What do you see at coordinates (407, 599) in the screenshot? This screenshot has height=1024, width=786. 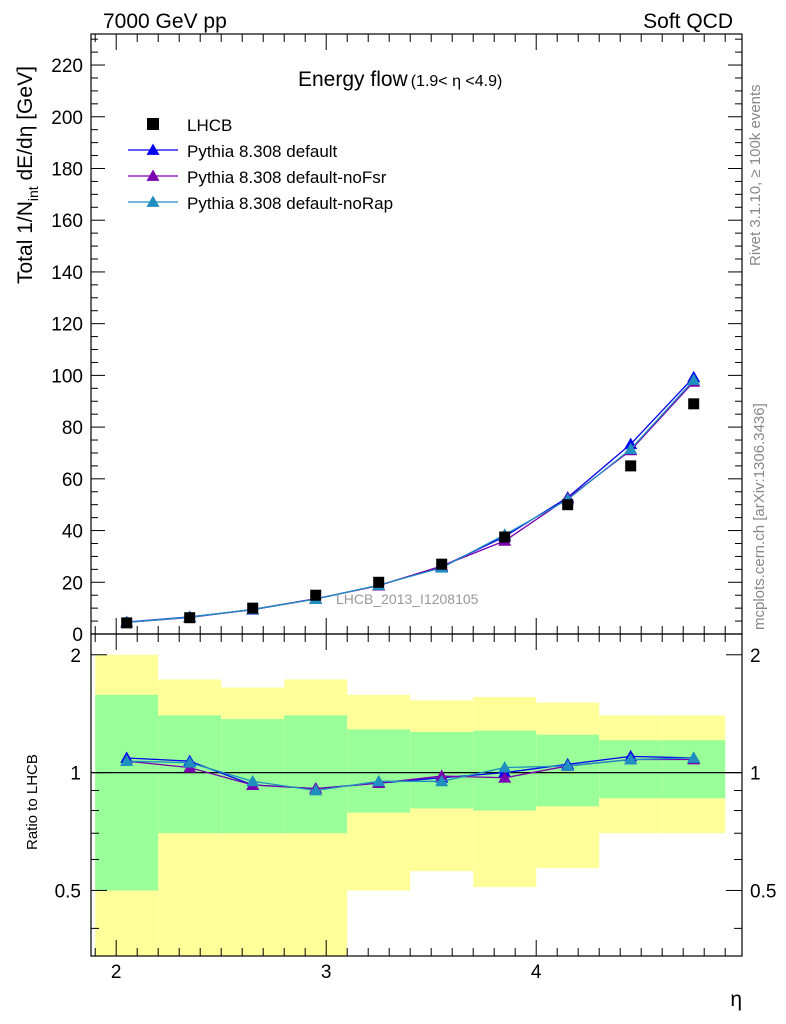 I see `analysis-watermark: LHCB_2013_I1208105` at bounding box center [407, 599].